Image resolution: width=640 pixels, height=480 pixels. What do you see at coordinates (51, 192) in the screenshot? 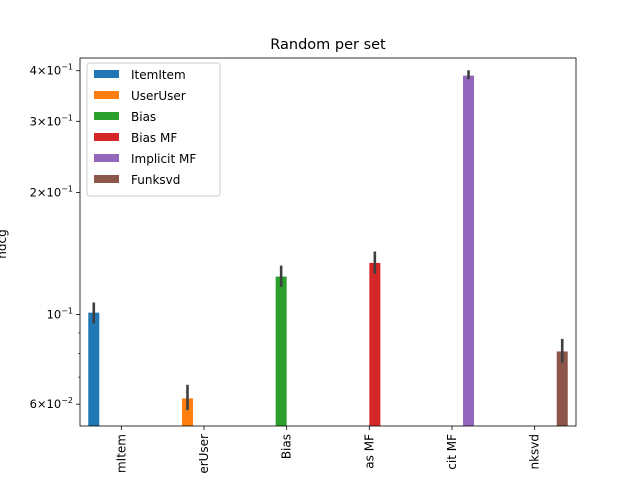
I see `y-tick-label: 2×10⁻¹` at bounding box center [51, 192].